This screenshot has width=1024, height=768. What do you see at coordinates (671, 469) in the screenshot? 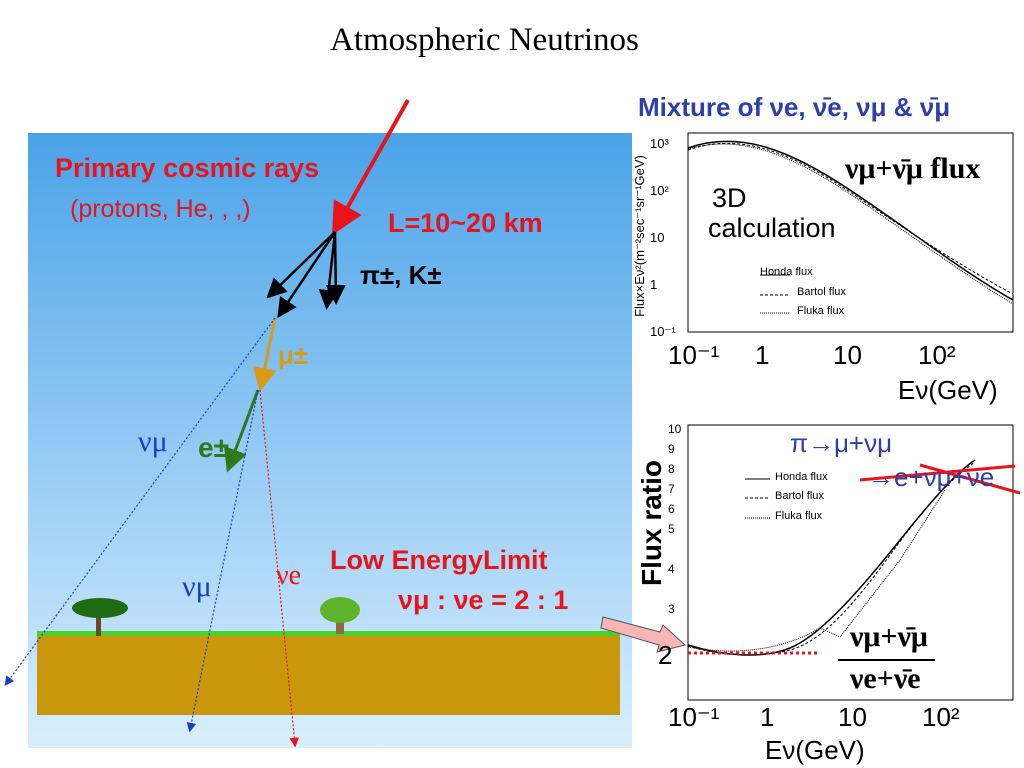
I see `tick-label: 8` at bounding box center [671, 469].